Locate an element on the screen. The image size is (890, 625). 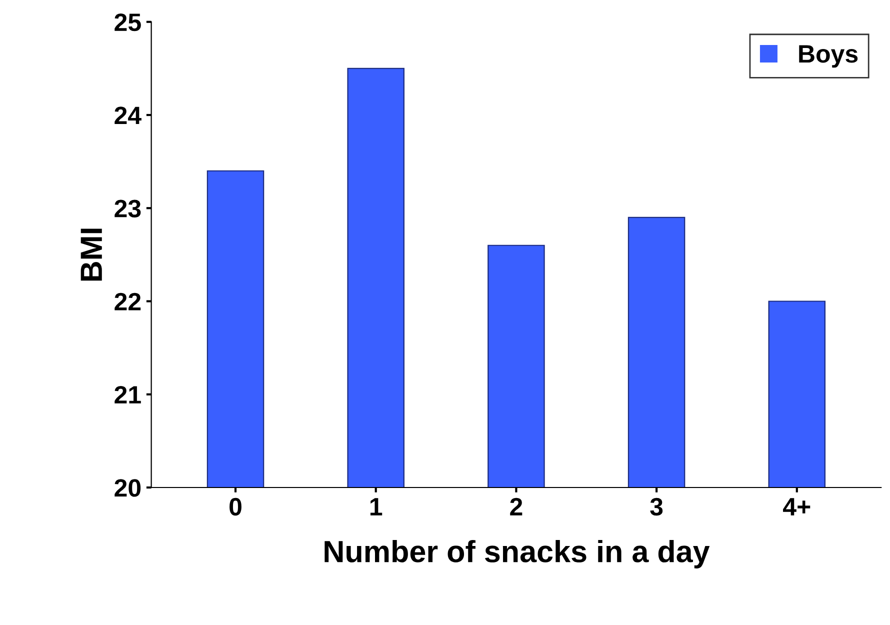
y-tick-label: 25 is located at coordinates (127, 22).